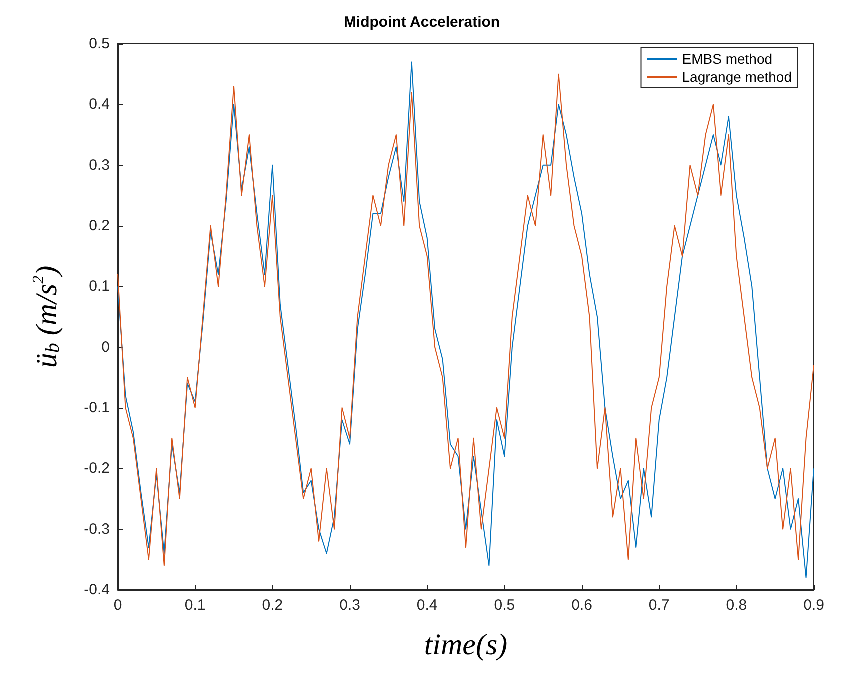 This screenshot has height=673, width=844. I want to click on y-tick-label: 0.1, so click(99, 287).